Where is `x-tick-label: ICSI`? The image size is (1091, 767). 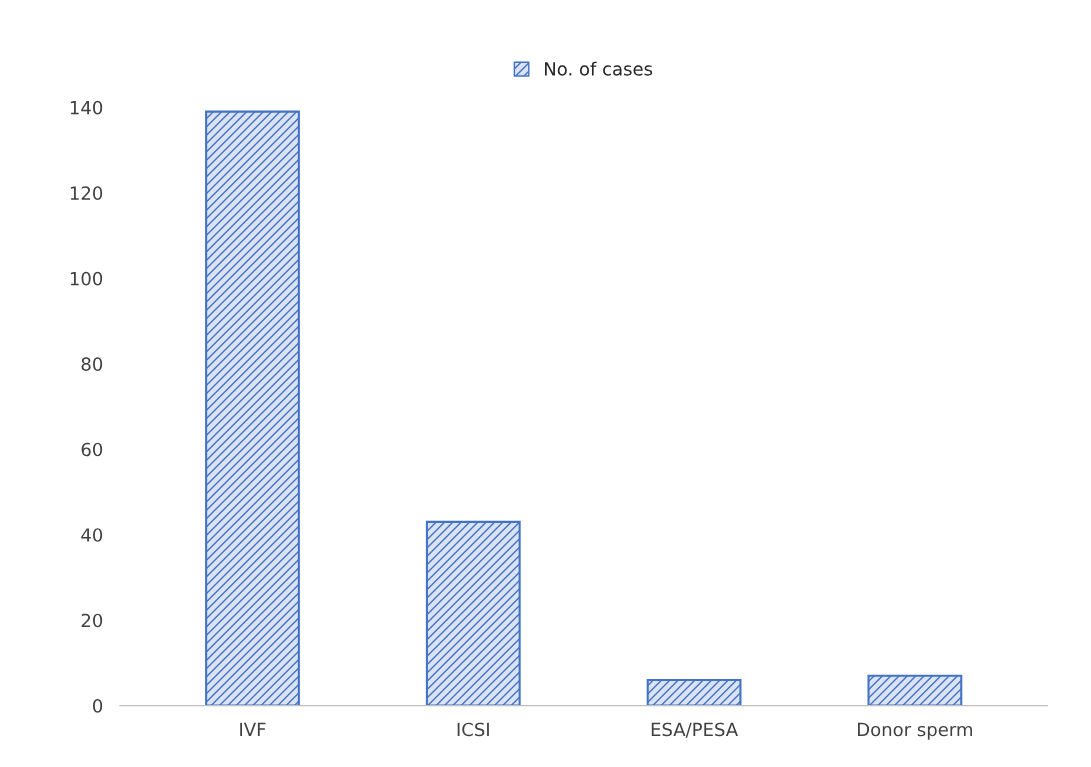 x-tick-label: ICSI is located at coordinates (473, 729).